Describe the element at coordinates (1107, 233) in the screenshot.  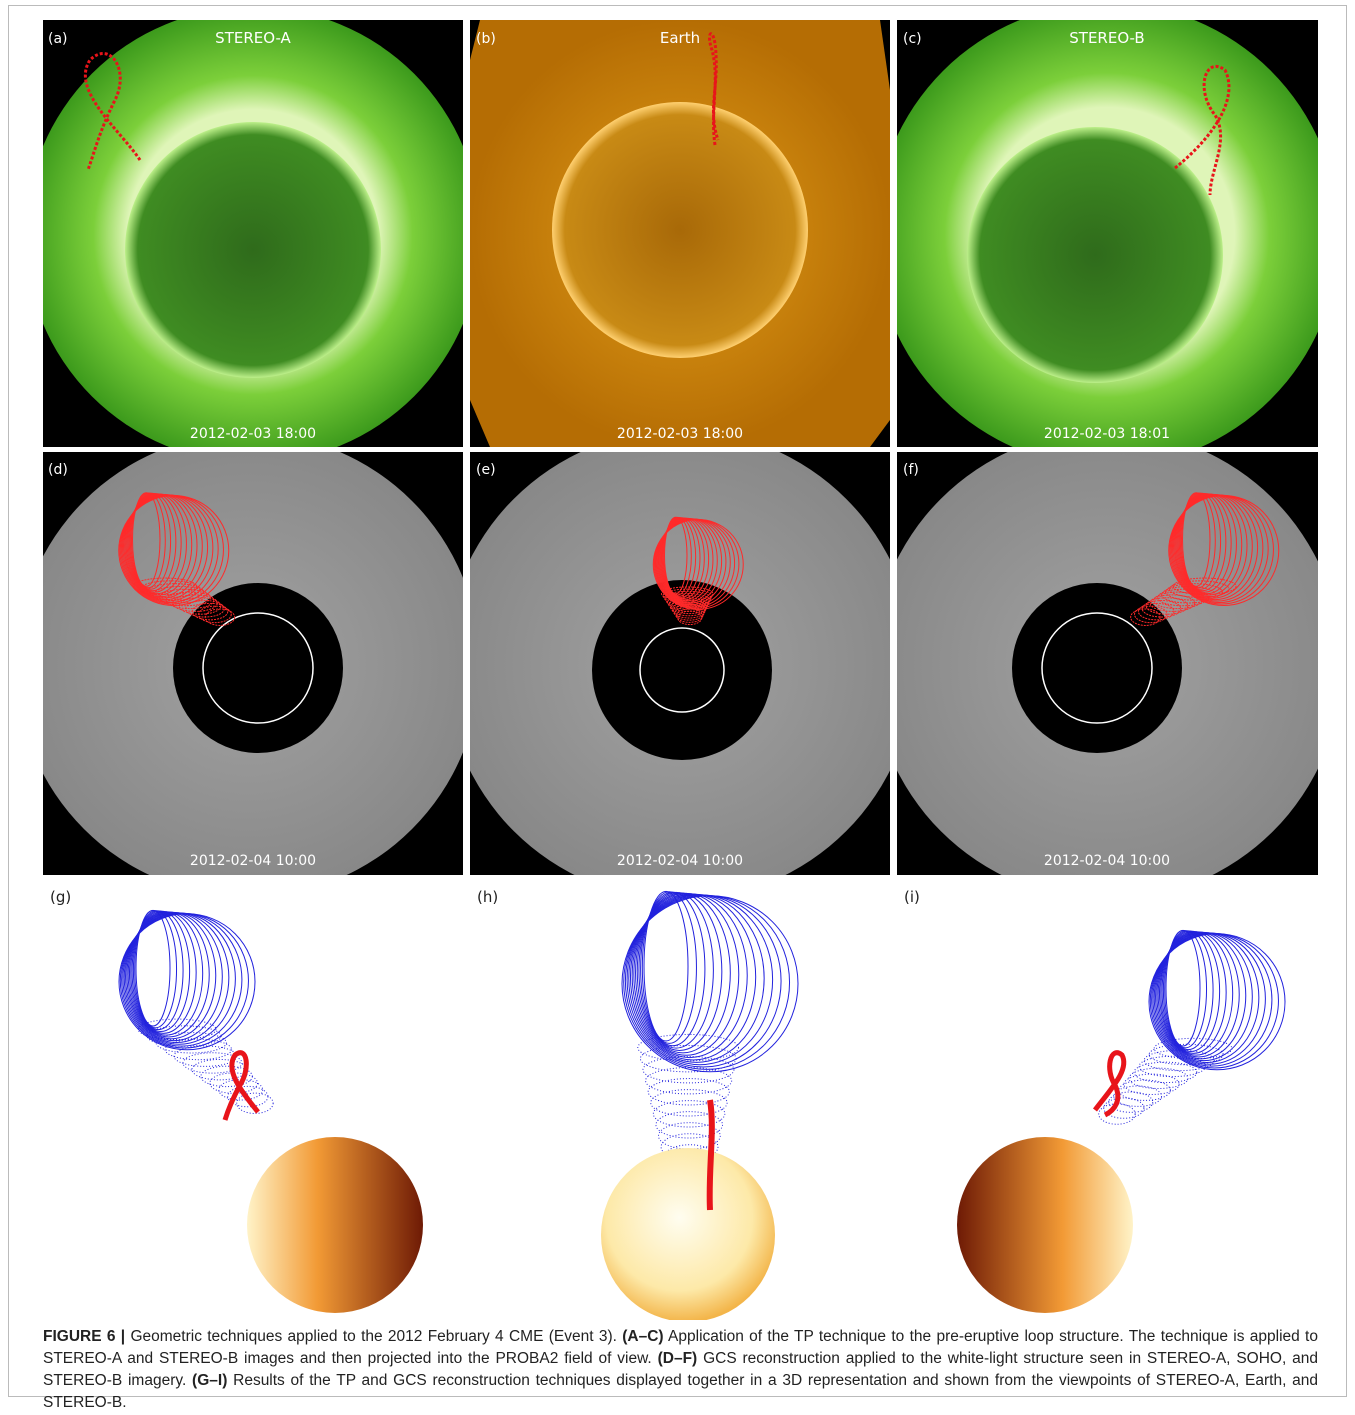
I see `panel-euv-c` at that location.